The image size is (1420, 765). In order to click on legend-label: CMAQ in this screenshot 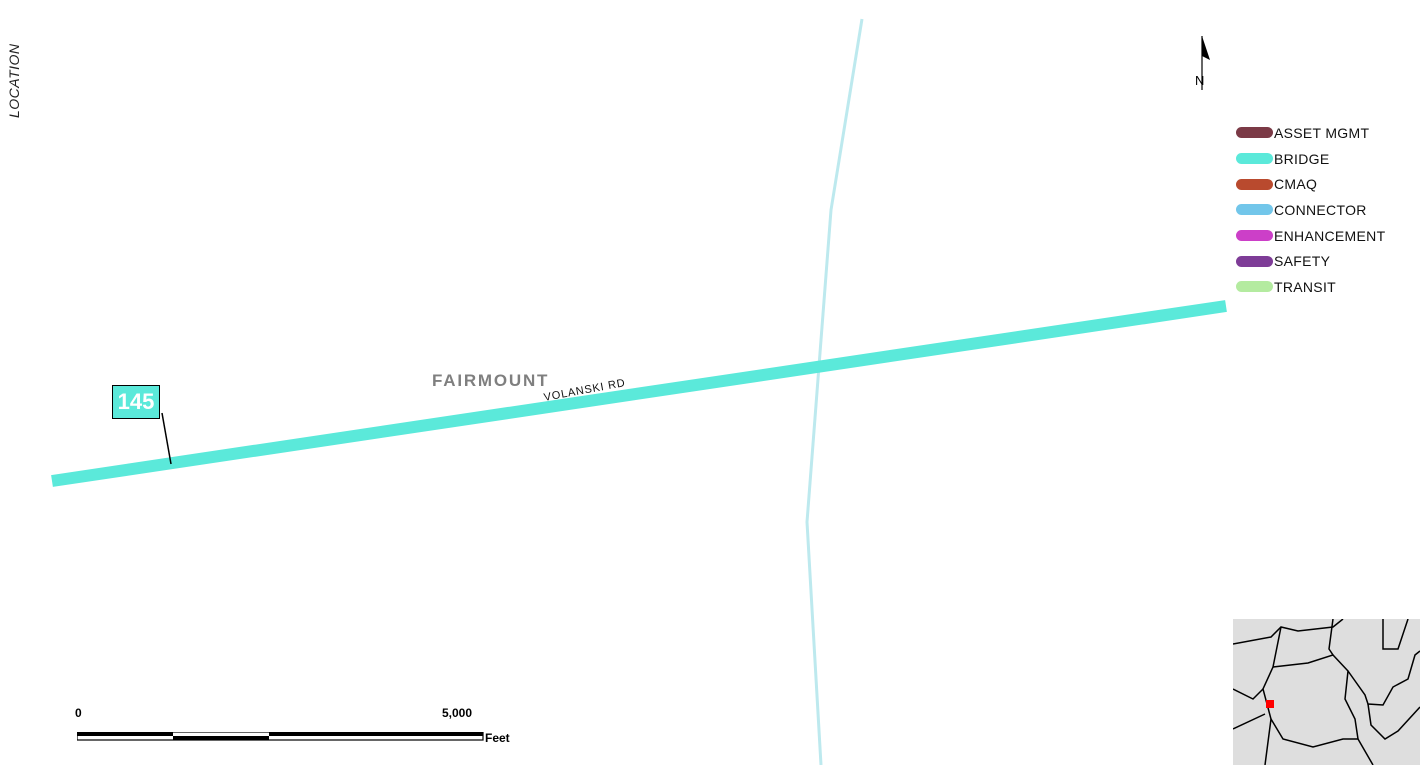, I will do `click(1296, 184)`.